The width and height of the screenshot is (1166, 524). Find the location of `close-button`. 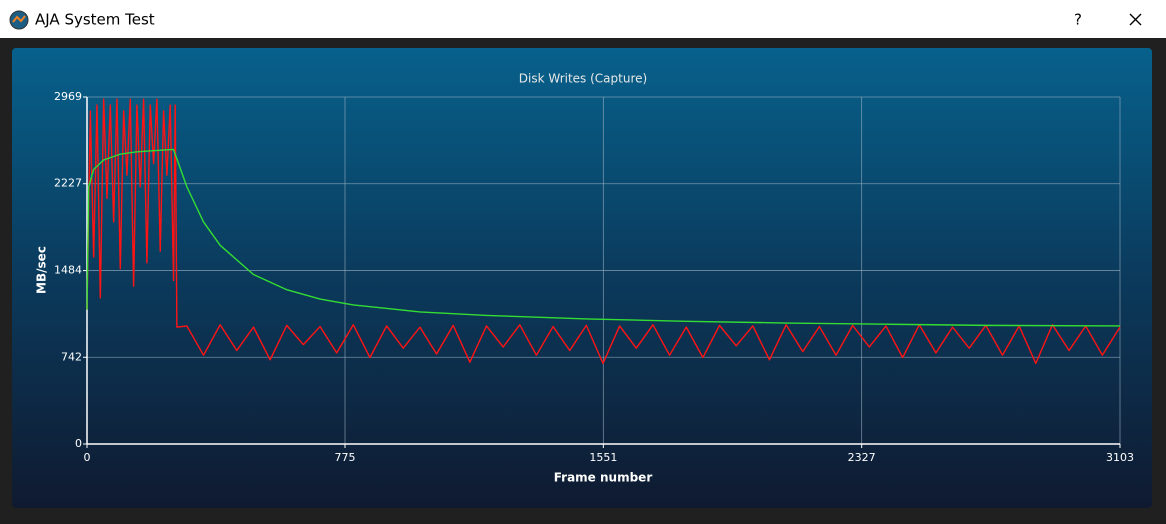

close-button is located at coordinates (1135, 19).